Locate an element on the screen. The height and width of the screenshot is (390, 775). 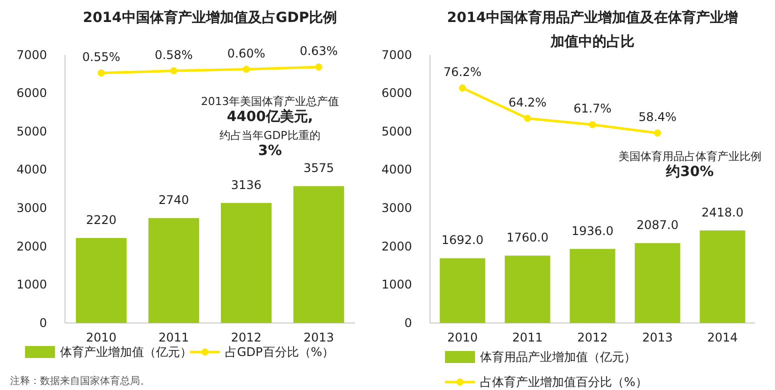
data-label: 2418.0 is located at coordinates (723, 212).